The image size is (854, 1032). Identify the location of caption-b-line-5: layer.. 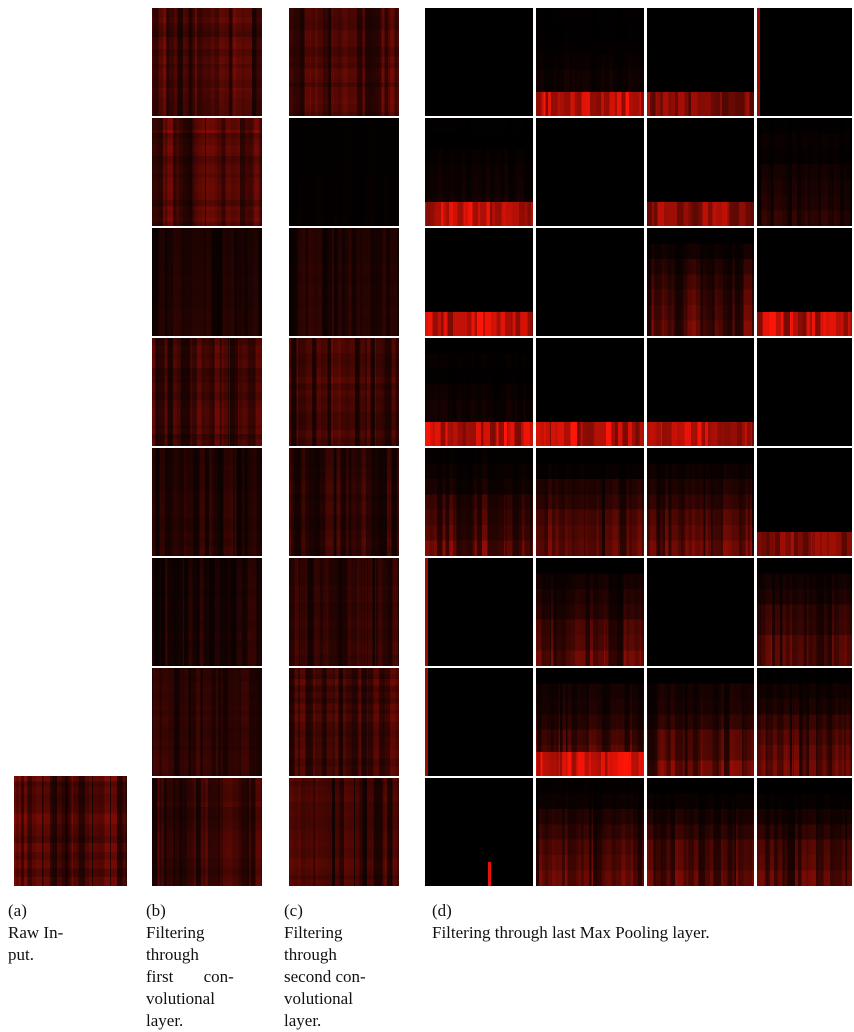
(165, 1020).